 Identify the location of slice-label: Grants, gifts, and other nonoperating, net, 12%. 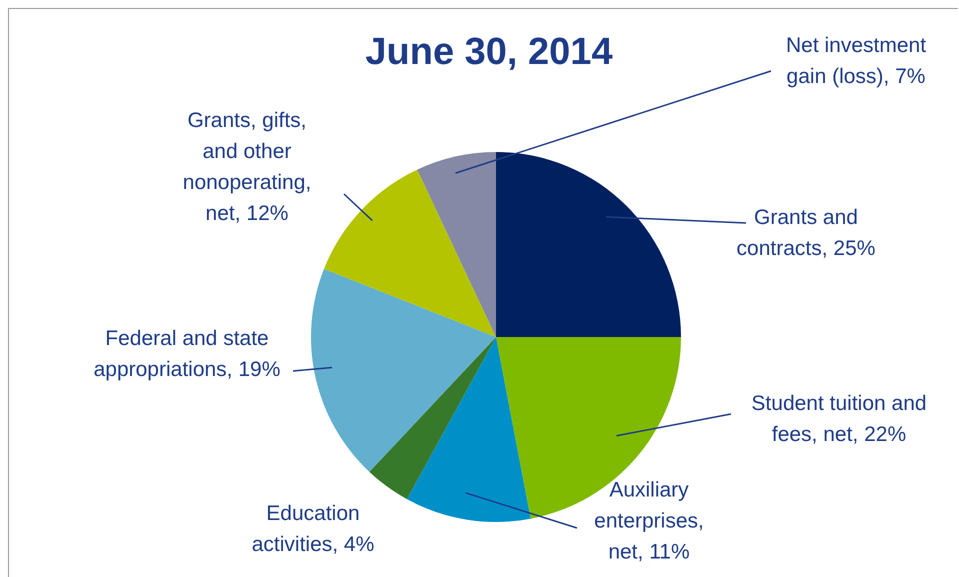
(247, 167).